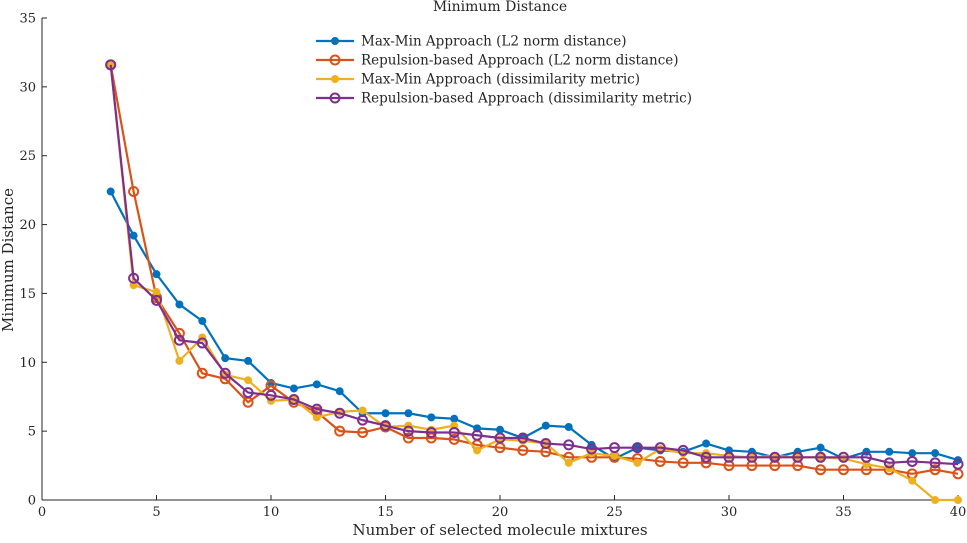 The height and width of the screenshot is (543, 967). Describe the element at coordinates (500, 7) in the screenshot. I see `chart-title: Minimum Distance` at that location.